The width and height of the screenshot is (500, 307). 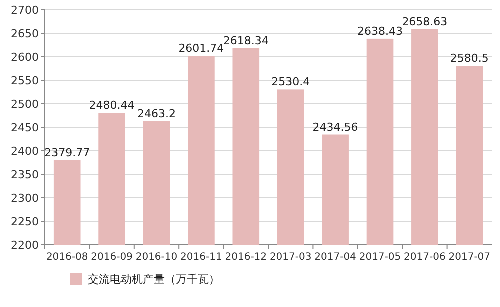 I want to click on y-tick-label: 2300, so click(x=25, y=198).